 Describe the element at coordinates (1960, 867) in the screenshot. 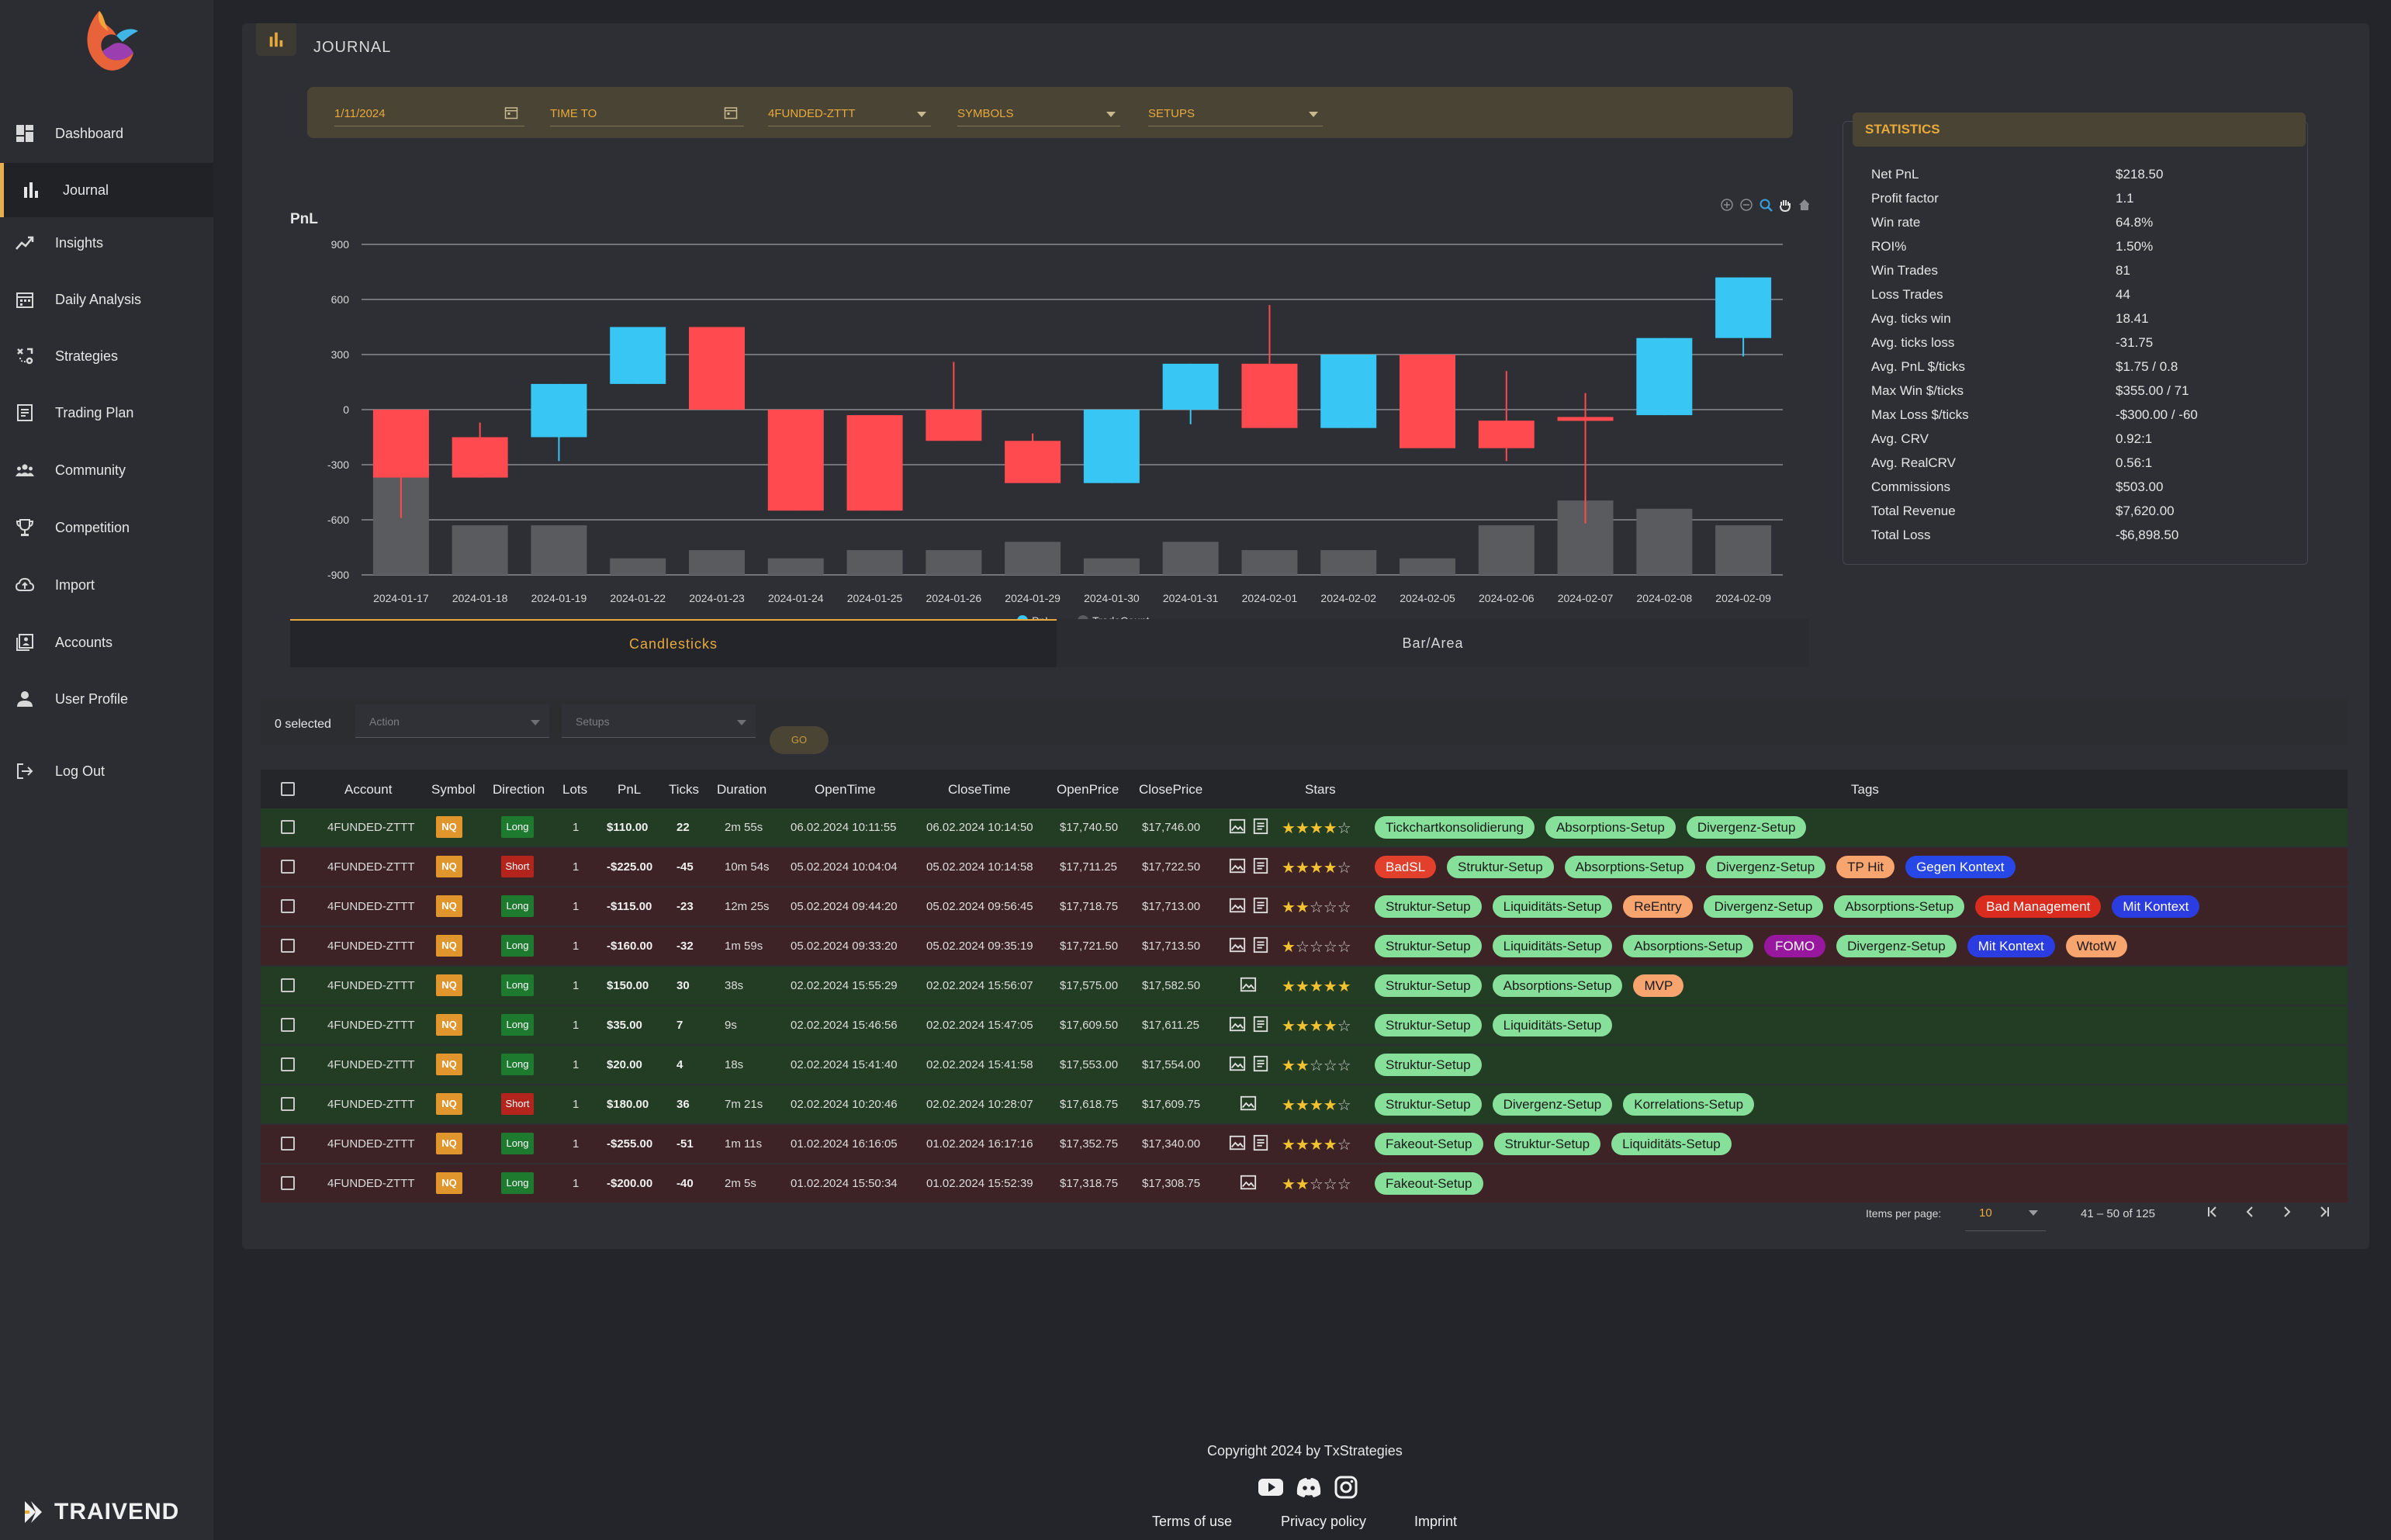

I see `tag-chip: Gegen Kontext` at that location.